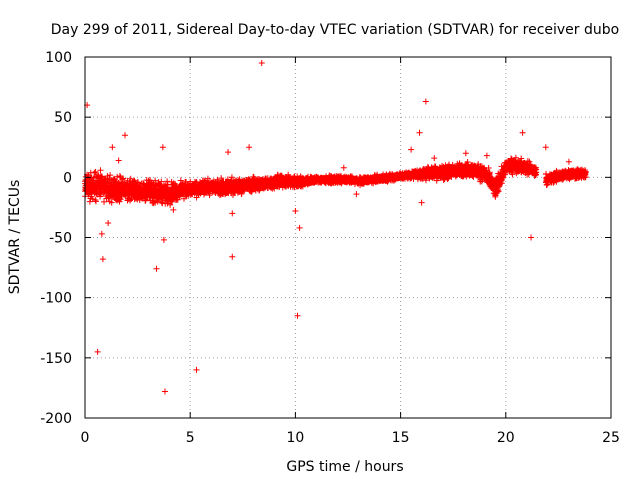  I want to click on y-tick-label: 100, so click(58, 58).